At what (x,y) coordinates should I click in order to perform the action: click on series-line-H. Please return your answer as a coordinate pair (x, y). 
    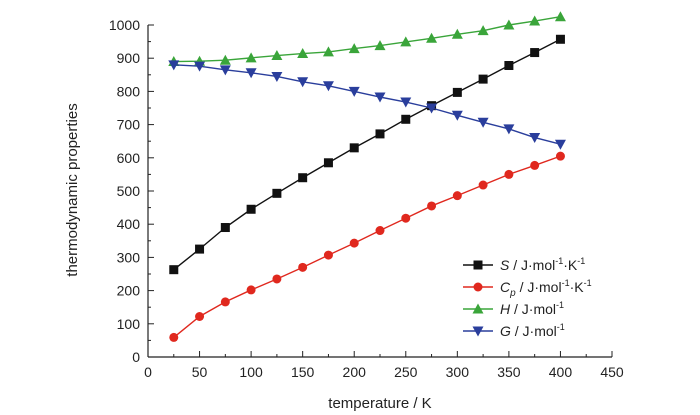
    Looking at the image, I should click on (367, 39).